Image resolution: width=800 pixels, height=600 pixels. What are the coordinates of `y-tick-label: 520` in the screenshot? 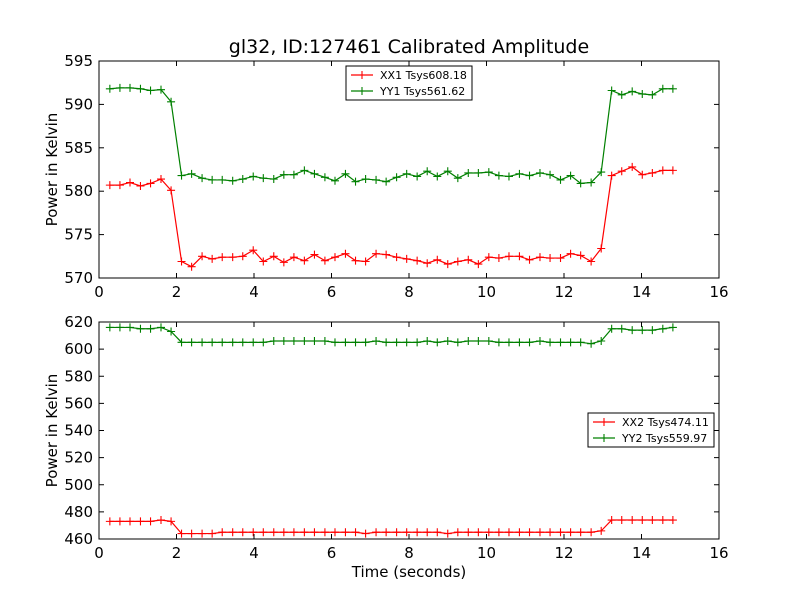 It's located at (78, 458).